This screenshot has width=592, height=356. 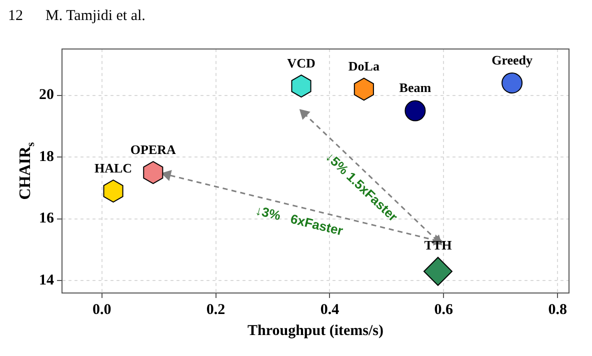 I want to click on x-tick-label: 0.8, so click(x=557, y=310).